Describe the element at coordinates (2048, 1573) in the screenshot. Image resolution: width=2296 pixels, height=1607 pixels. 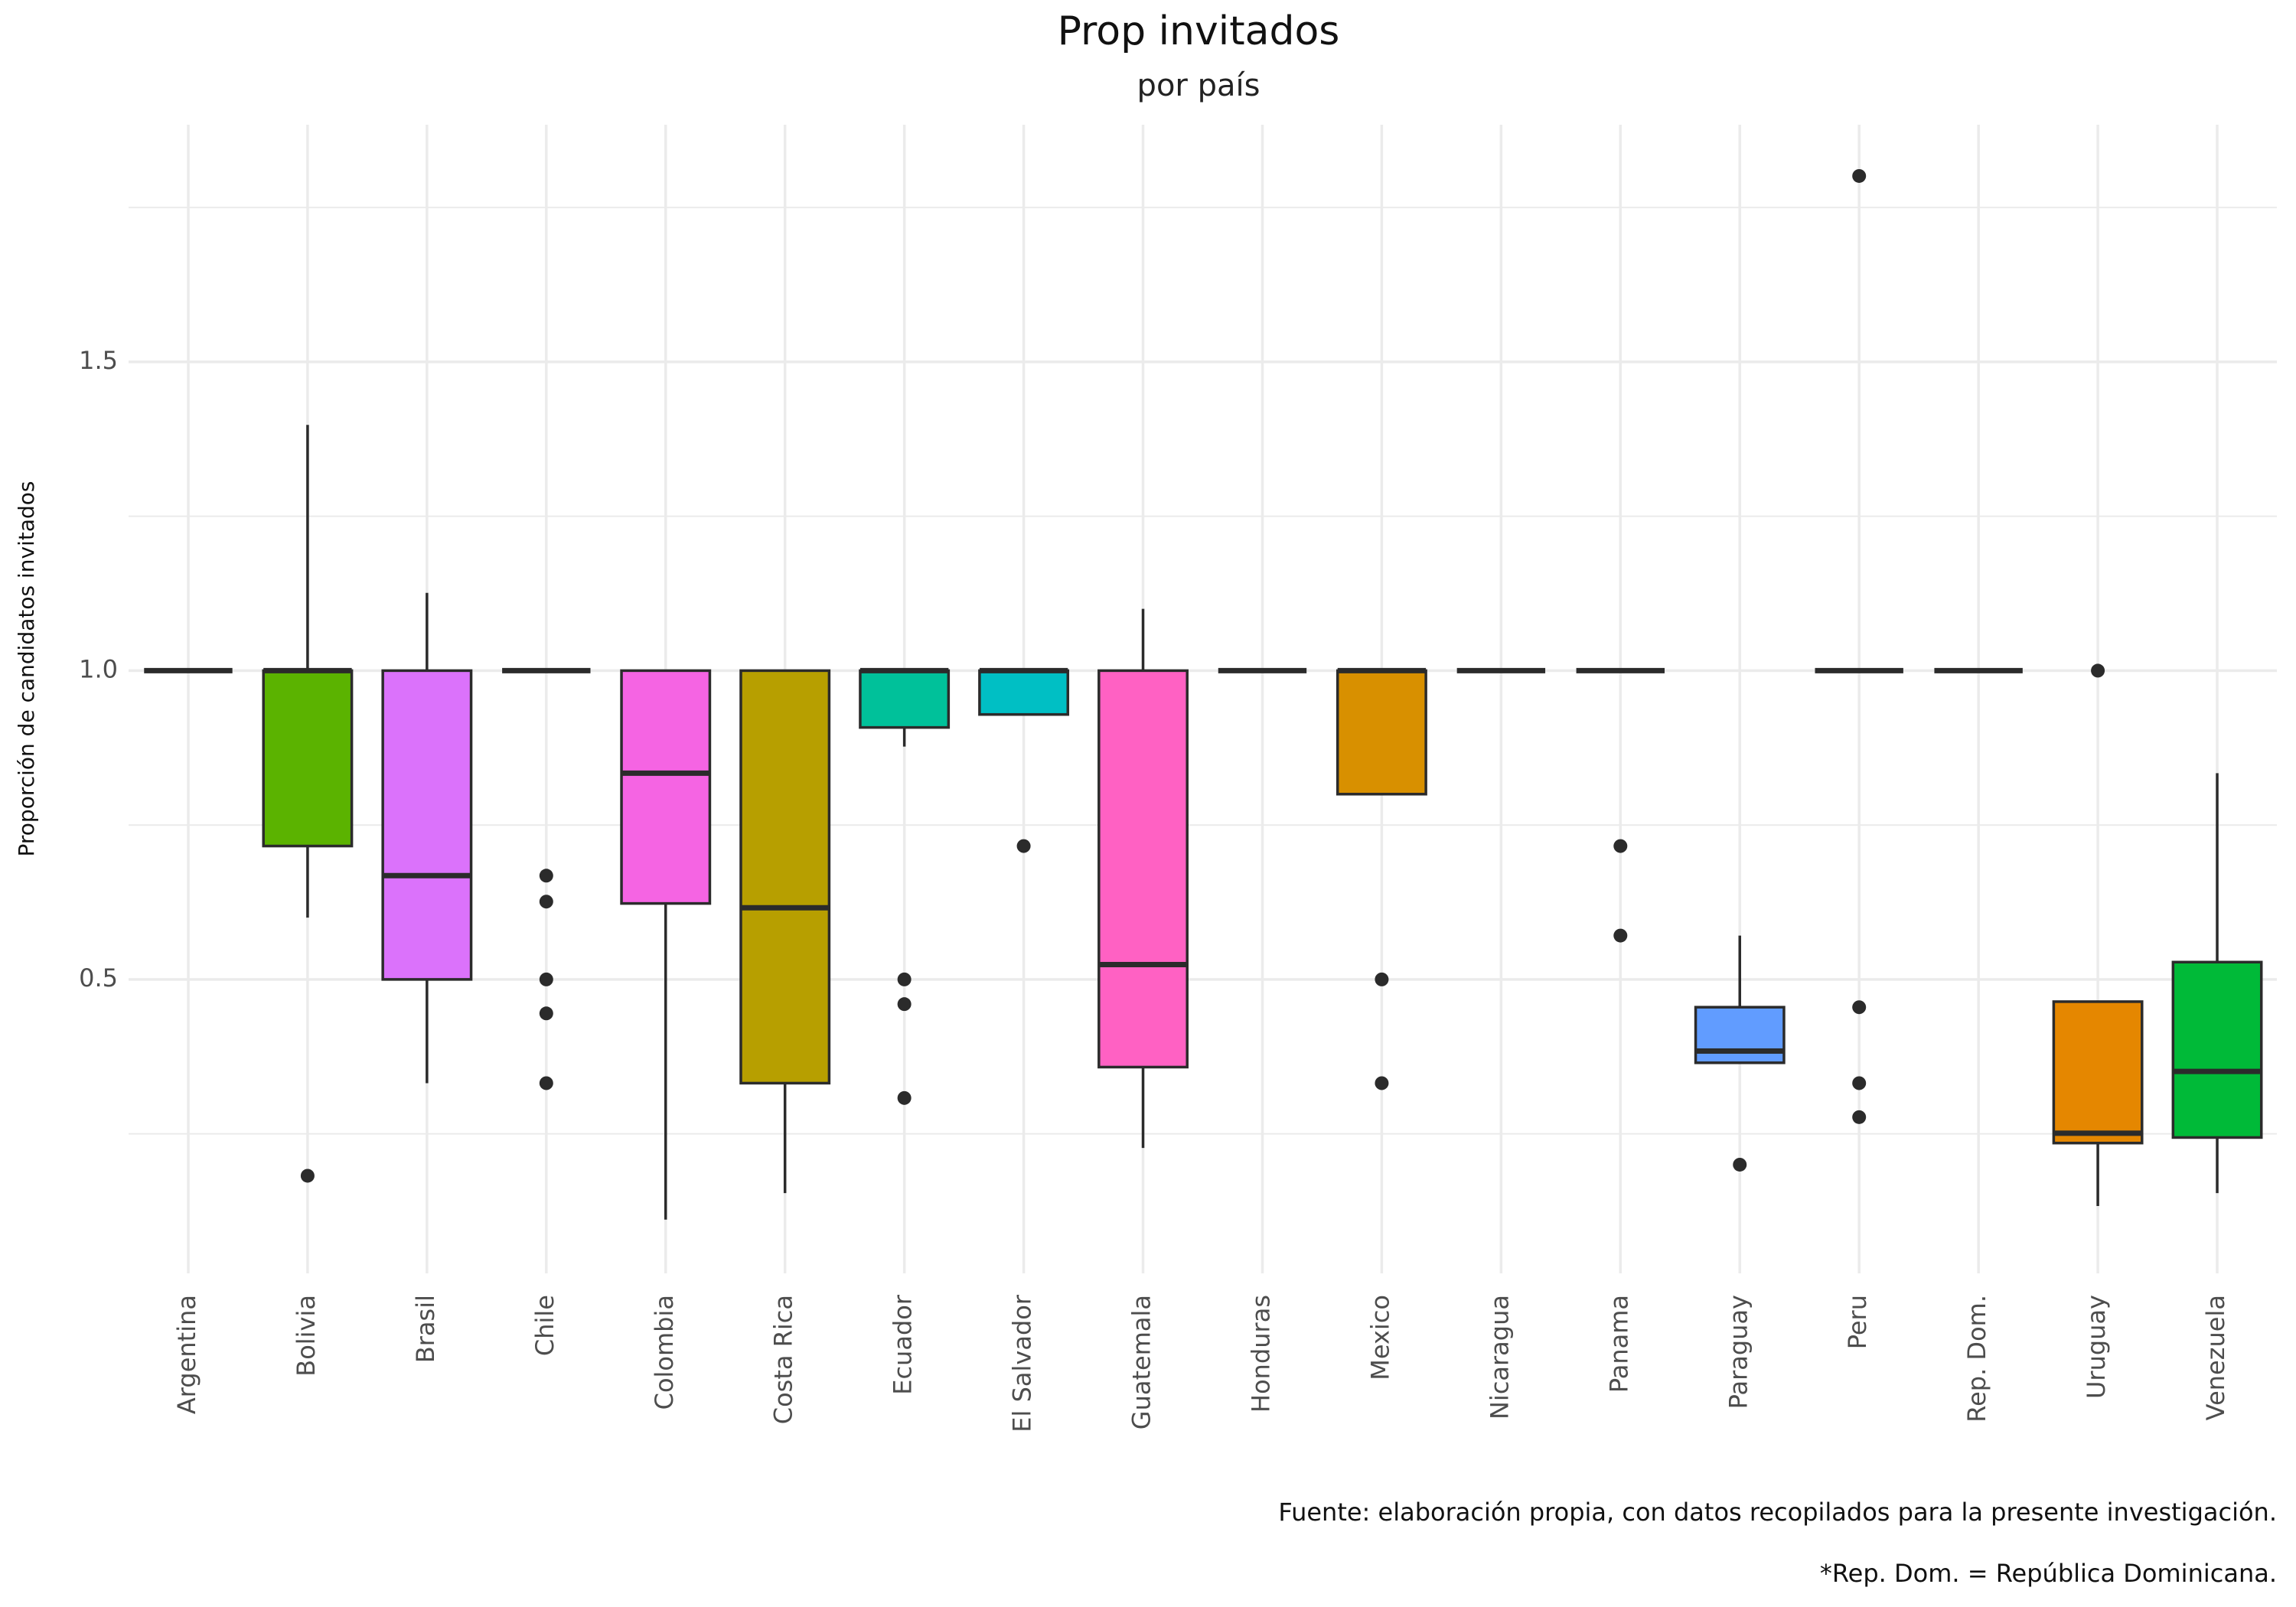
I see `note: *Rep. Dom. = República Dominicana.` at that location.